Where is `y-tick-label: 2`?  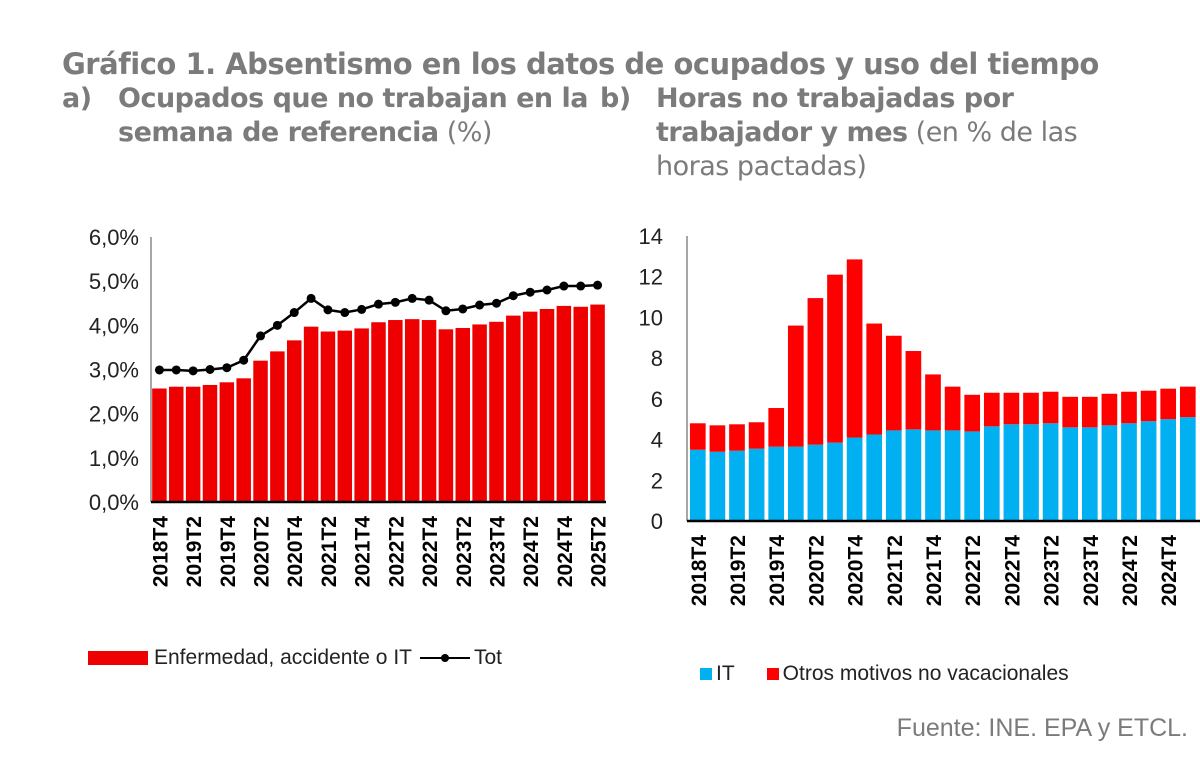 y-tick-label: 2 is located at coordinates (657, 480).